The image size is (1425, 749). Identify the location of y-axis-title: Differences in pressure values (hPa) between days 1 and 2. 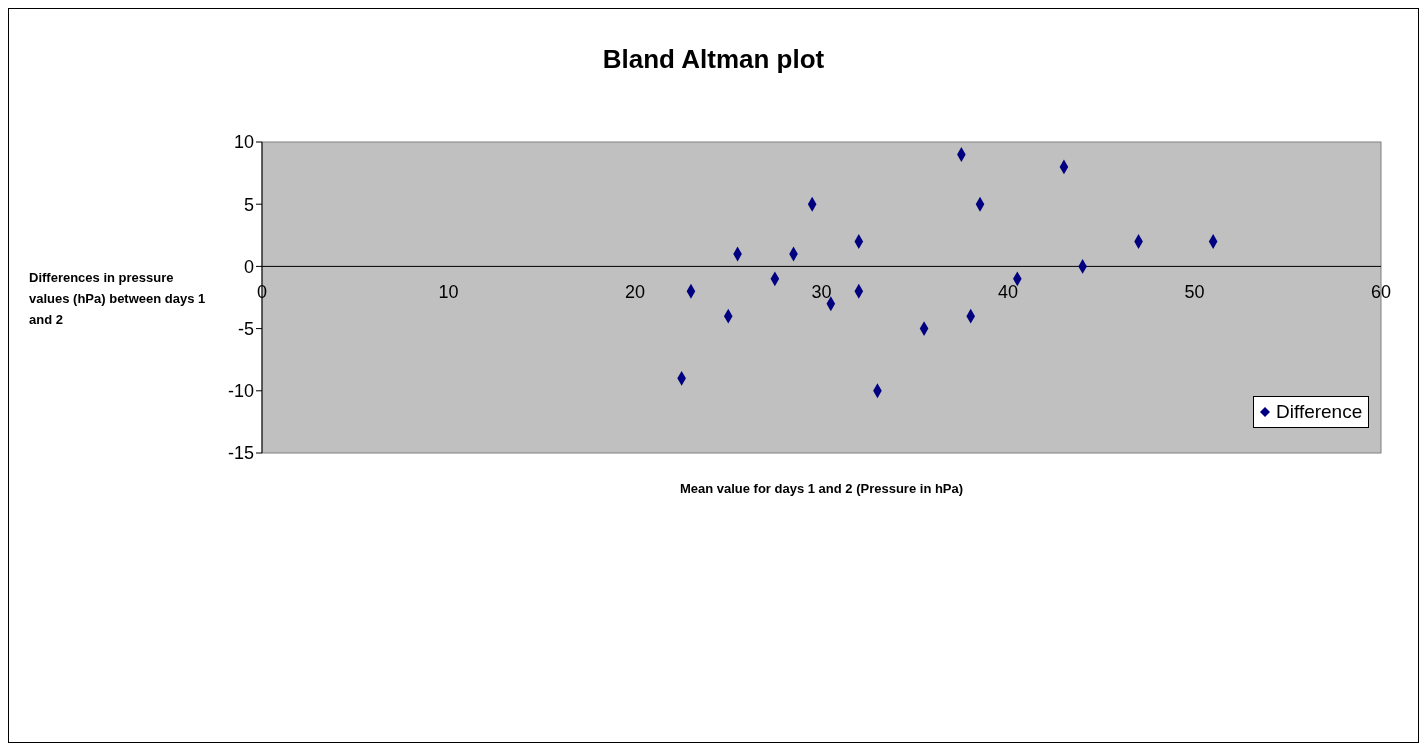
(118, 299).